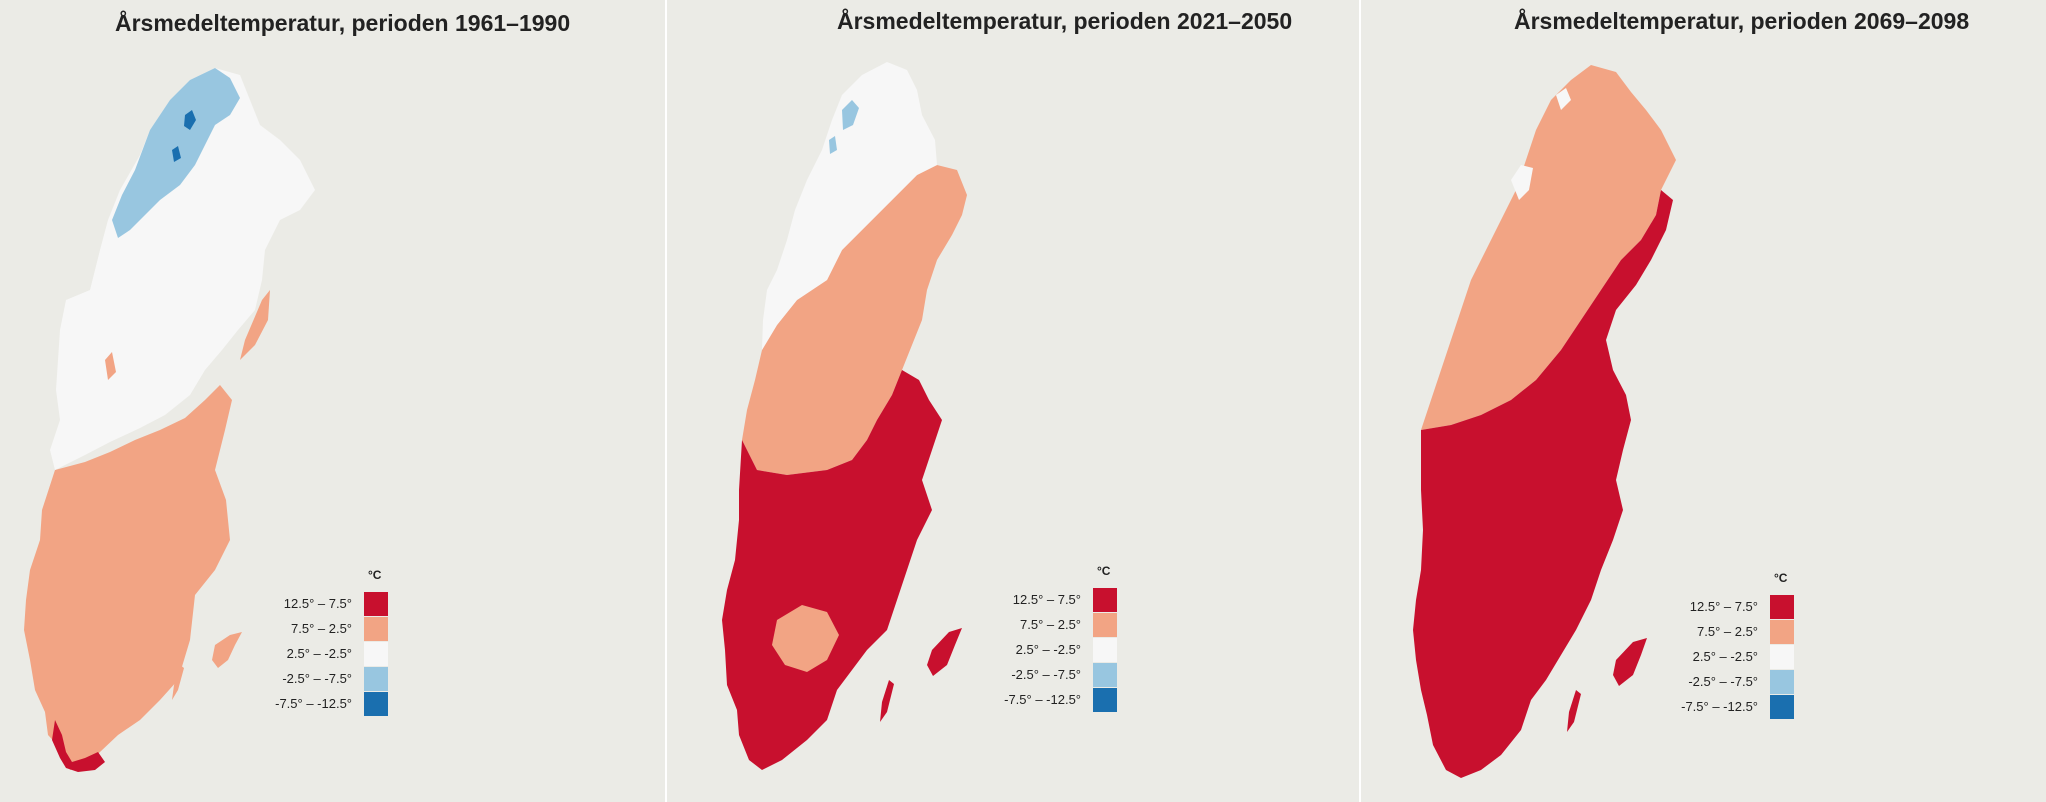  Describe the element at coordinates (343, 23) in the screenshot. I see `panel-title: Årsmedeltemperatur, perioden 1961–1990` at that location.